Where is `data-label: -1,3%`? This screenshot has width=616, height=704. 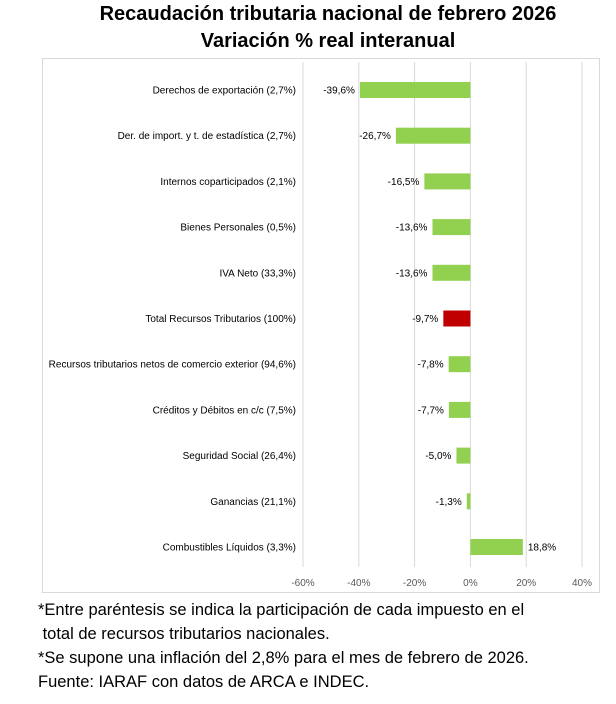
data-label: -1,3% is located at coordinates (449, 502).